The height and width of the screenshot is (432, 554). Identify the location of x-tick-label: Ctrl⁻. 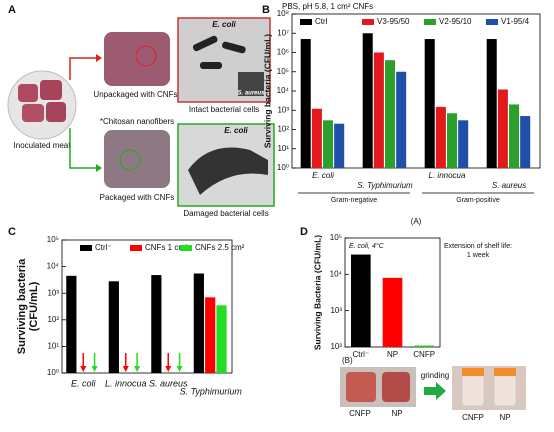
(360, 354).